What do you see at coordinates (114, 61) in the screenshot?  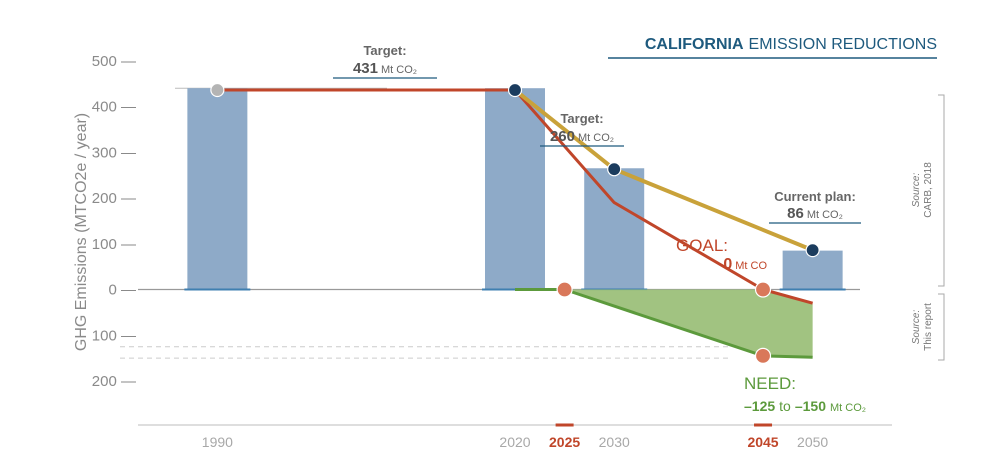 I see `y-tick-label: 500 —` at bounding box center [114, 61].